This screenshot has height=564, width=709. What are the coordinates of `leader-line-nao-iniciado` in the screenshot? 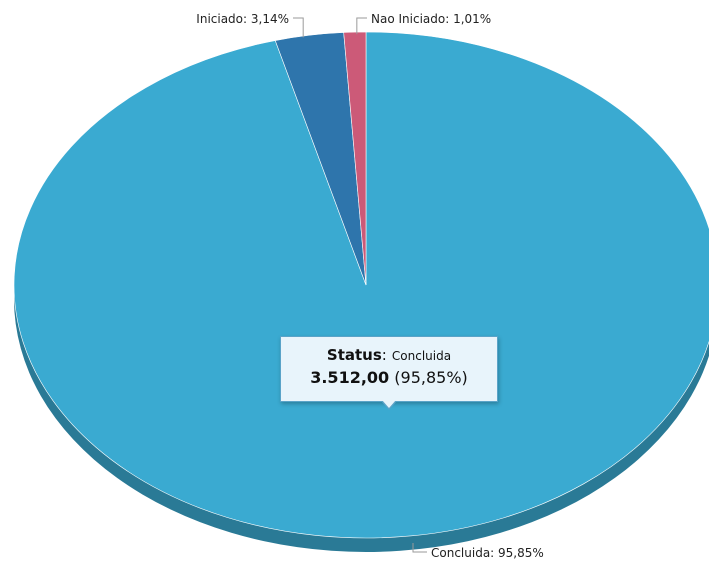 It's located at (361, 26).